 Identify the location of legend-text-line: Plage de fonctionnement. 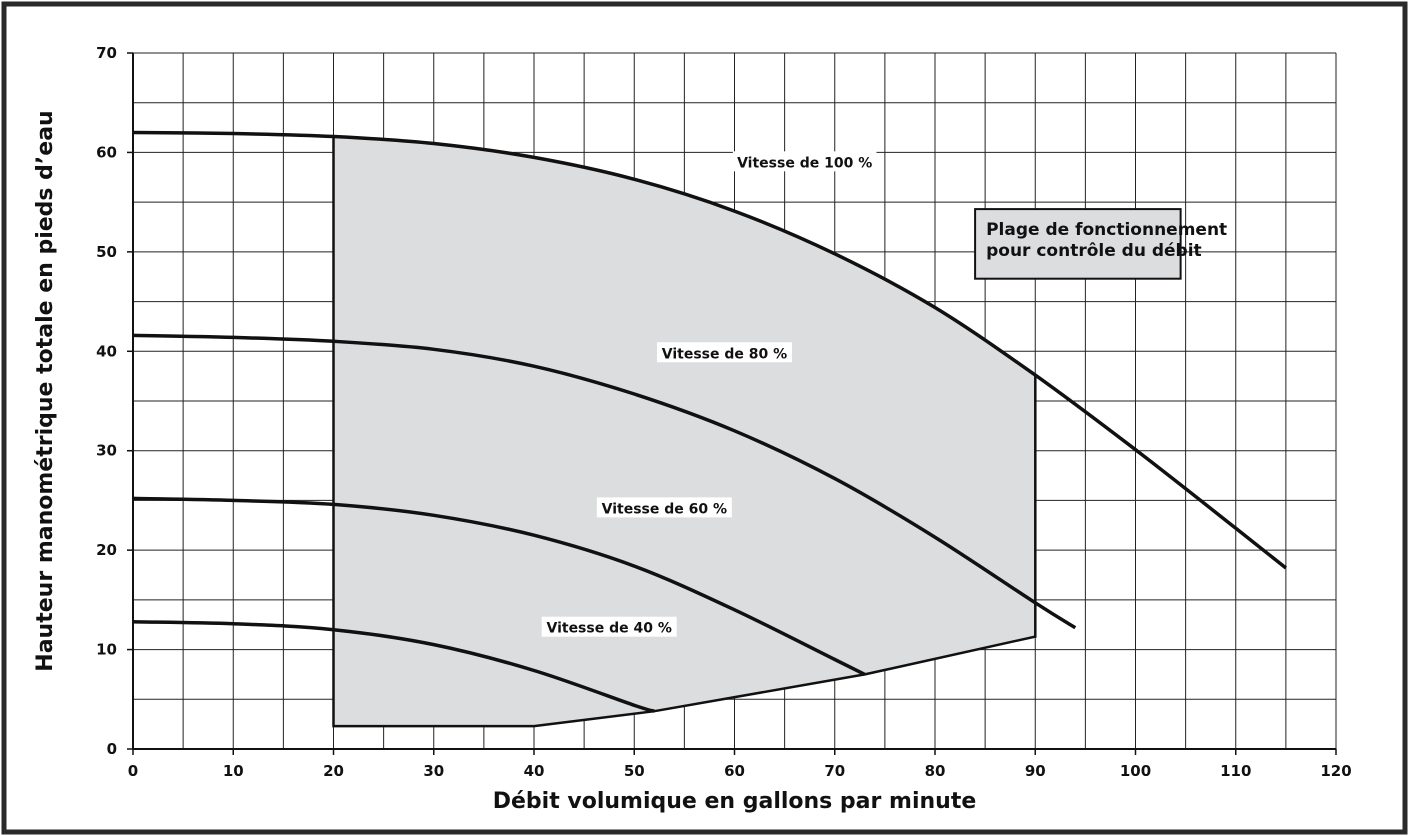
(1106, 230).